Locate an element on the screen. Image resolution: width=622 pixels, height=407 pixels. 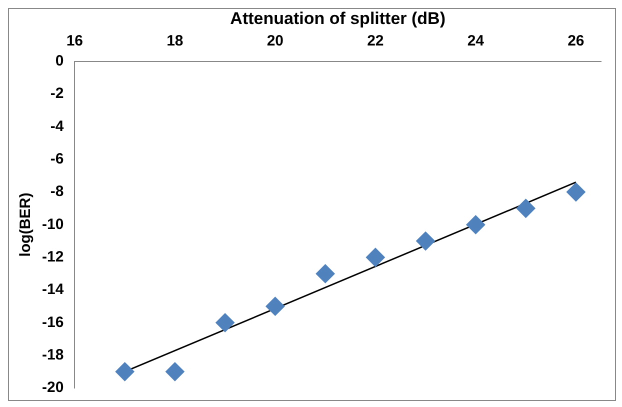
x-tick-label: 16 is located at coordinates (75, 41).